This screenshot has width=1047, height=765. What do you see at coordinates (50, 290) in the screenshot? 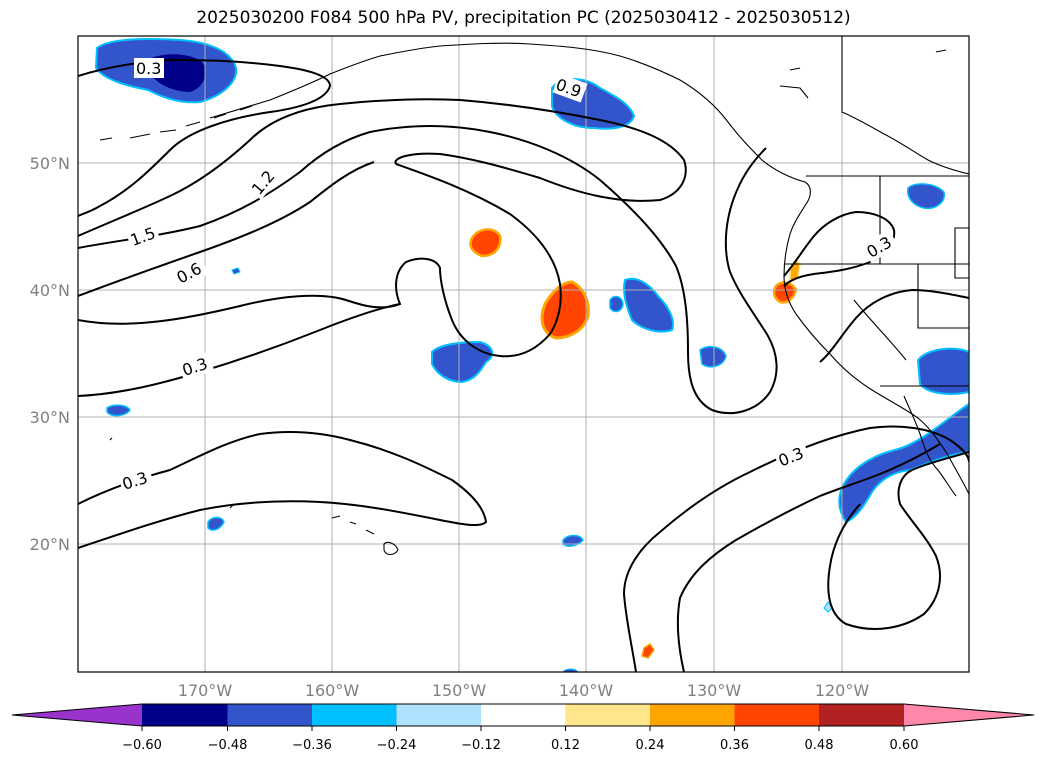
I see `lat-tick-40: 40°N` at bounding box center [50, 290].